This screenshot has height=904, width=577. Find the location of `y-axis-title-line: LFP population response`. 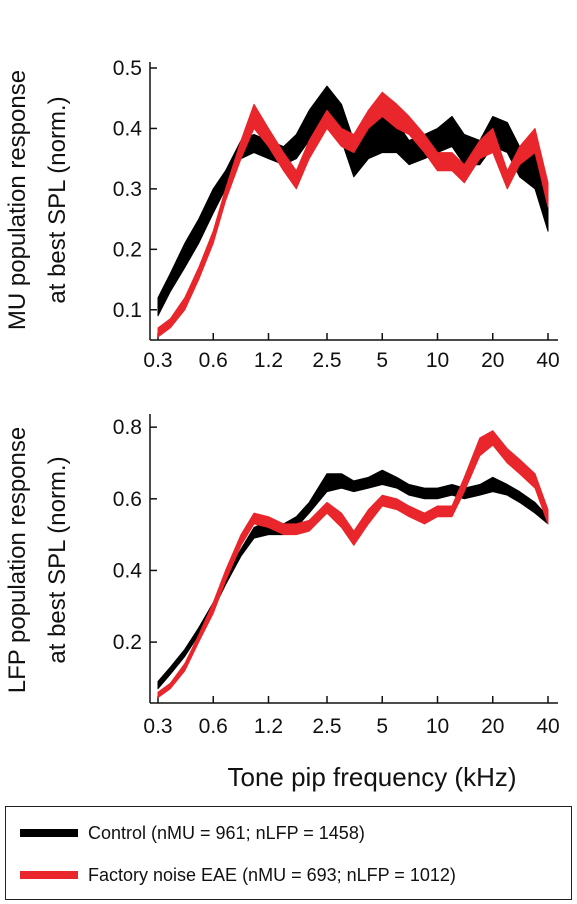

y-axis-title-line: LFP population response is located at coordinates (17, 560).